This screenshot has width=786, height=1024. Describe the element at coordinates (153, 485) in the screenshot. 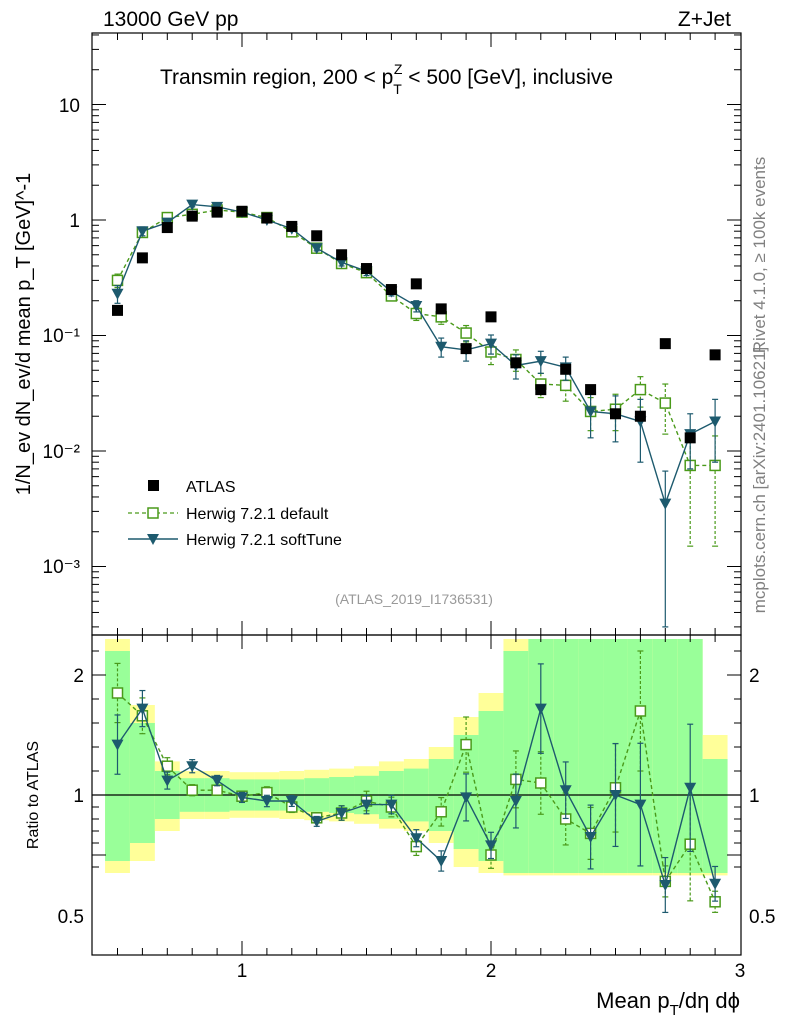

I see `legend-atlas-marker` at that location.